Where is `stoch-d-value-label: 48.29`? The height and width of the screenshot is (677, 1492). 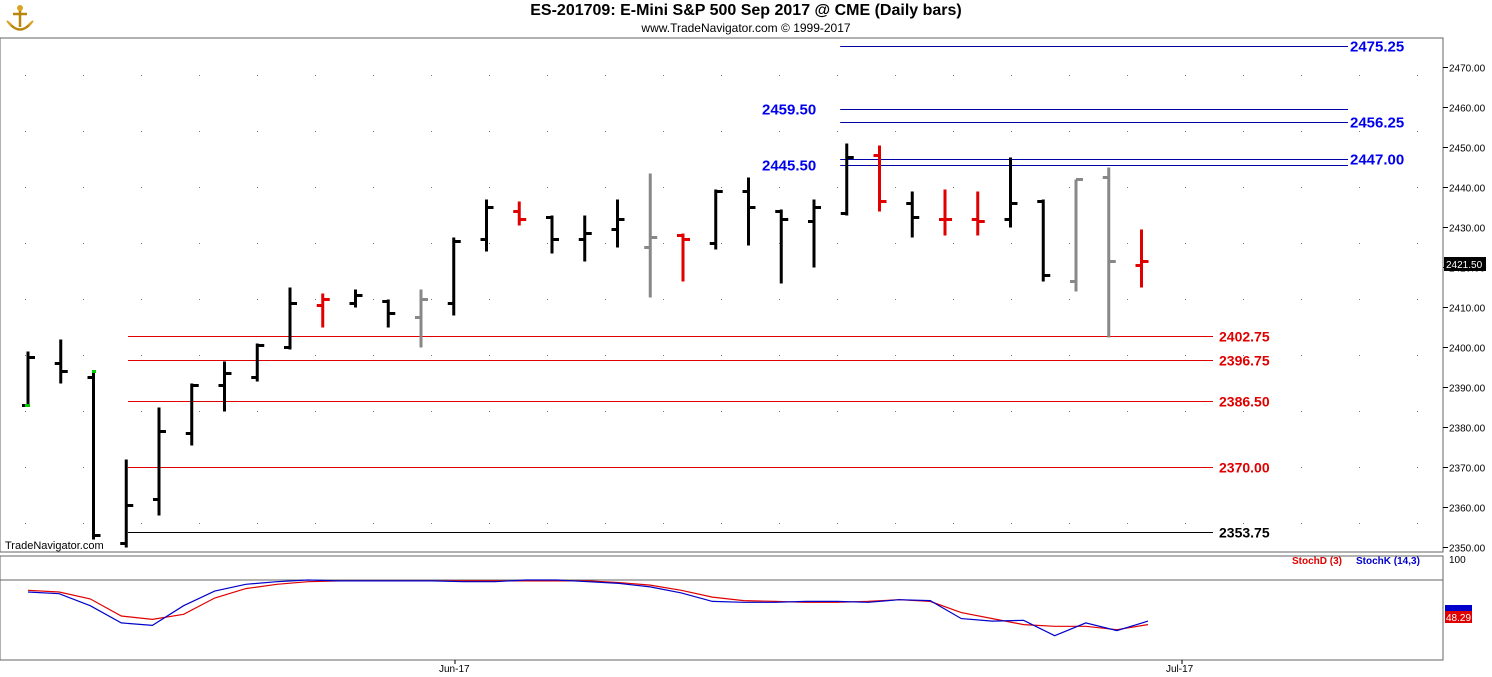
stoch-d-value-label: 48.29 is located at coordinates (1458, 618).